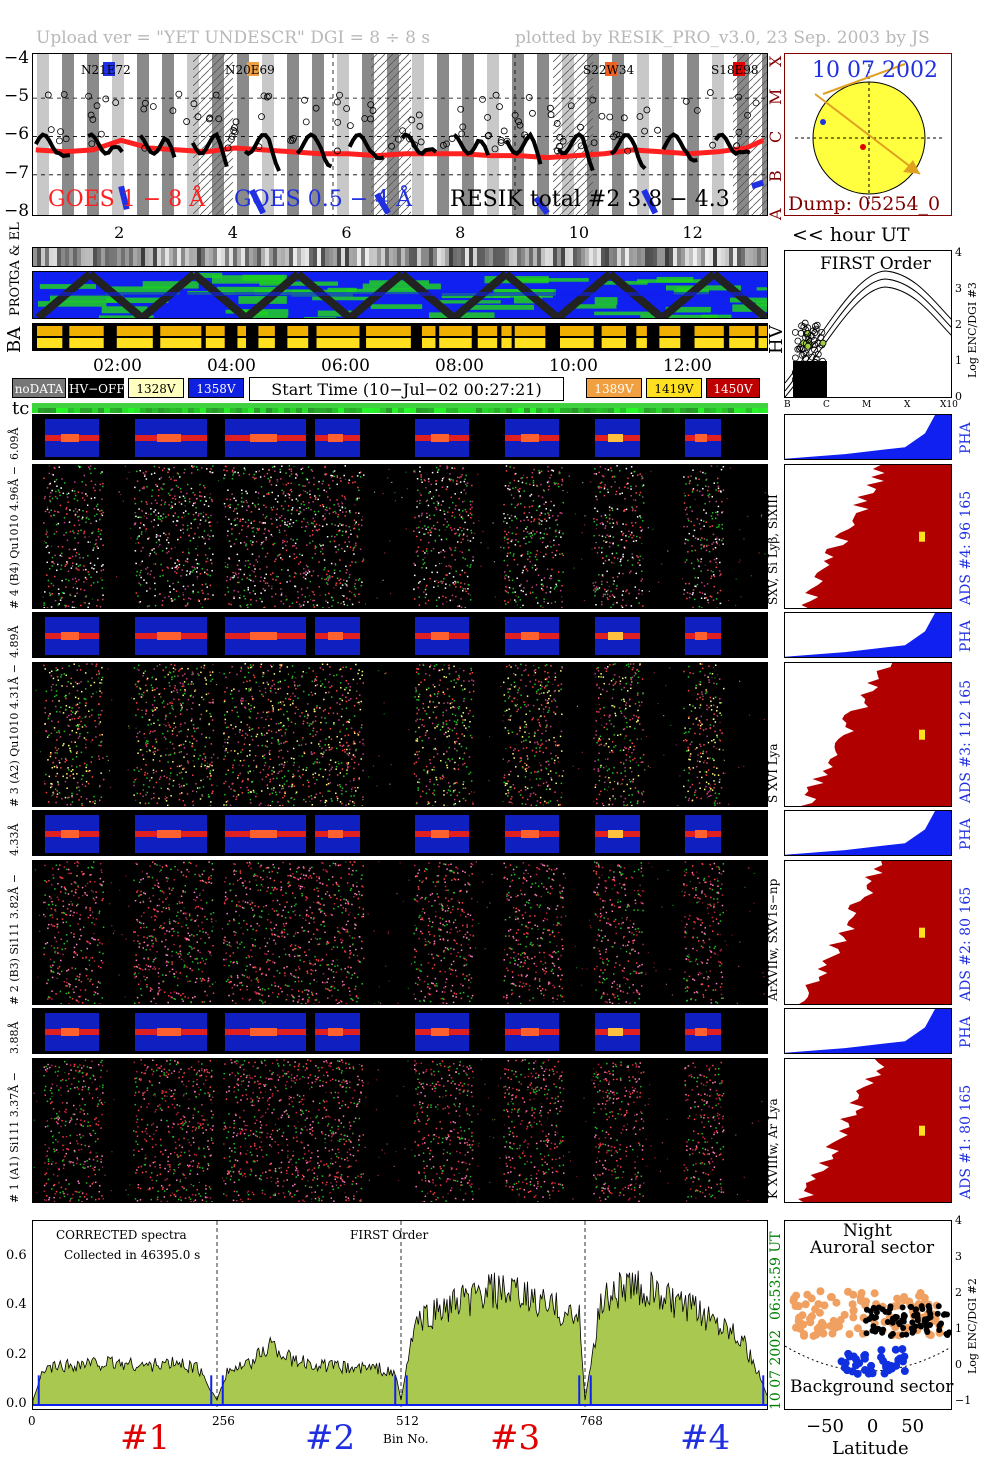 Image resolution: width=1004 pixels, height=1477 pixels. I want to click on legend-1450v: 1450V, so click(733, 388).